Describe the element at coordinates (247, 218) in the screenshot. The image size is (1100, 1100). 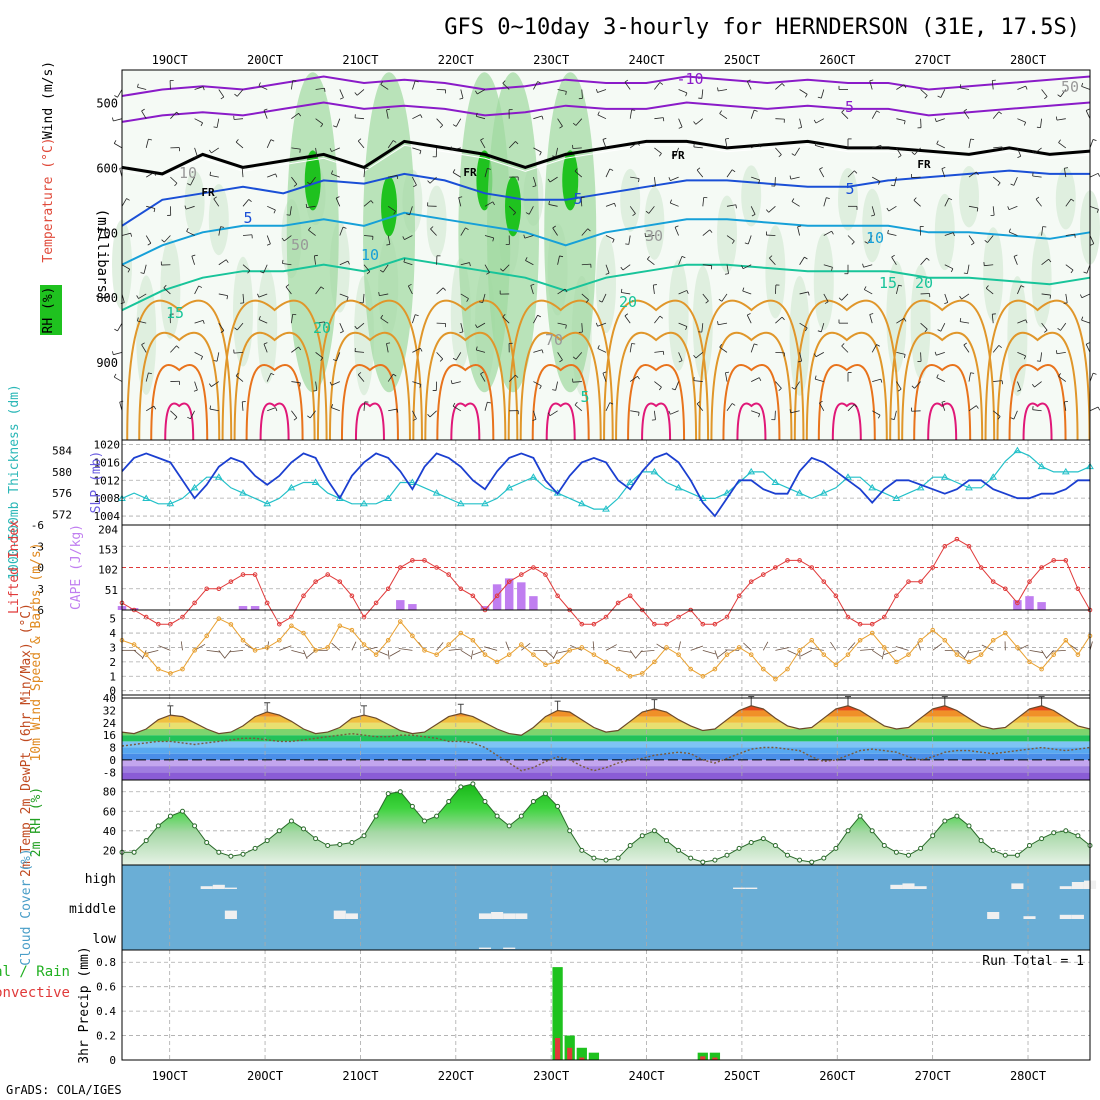
I see `contour-label: 5` at that location.